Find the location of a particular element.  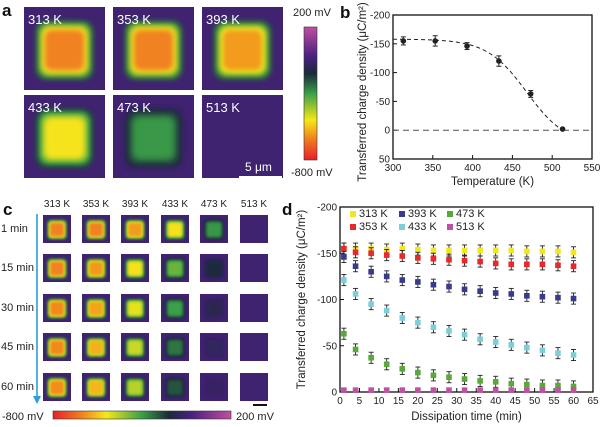

legend-item: 353 K is located at coordinates (369, 227).